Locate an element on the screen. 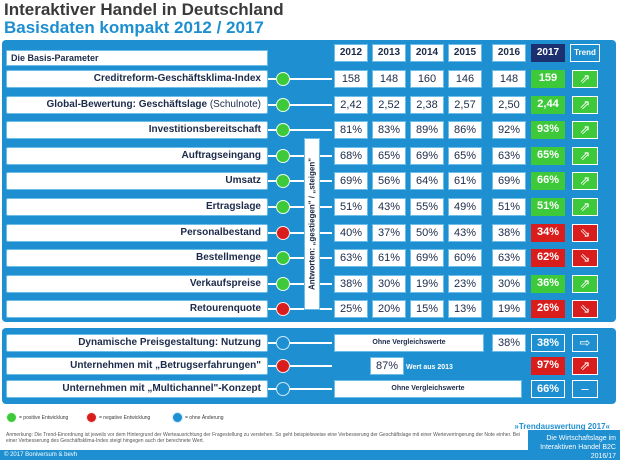  value-cell: 83% is located at coordinates (389, 130).